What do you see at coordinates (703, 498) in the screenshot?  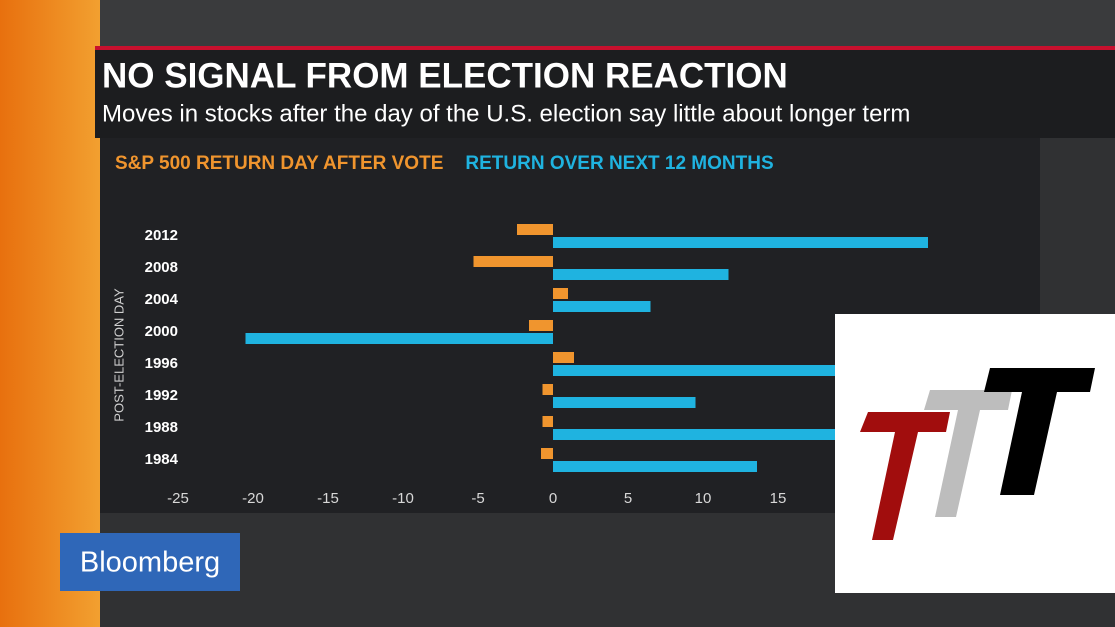 I see `x-tick-label: 10` at bounding box center [703, 498].